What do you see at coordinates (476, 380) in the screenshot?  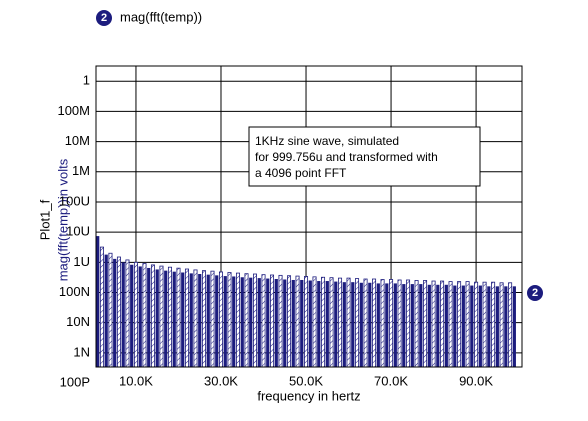 I see `x-tick-label: 90.0K` at bounding box center [476, 380].